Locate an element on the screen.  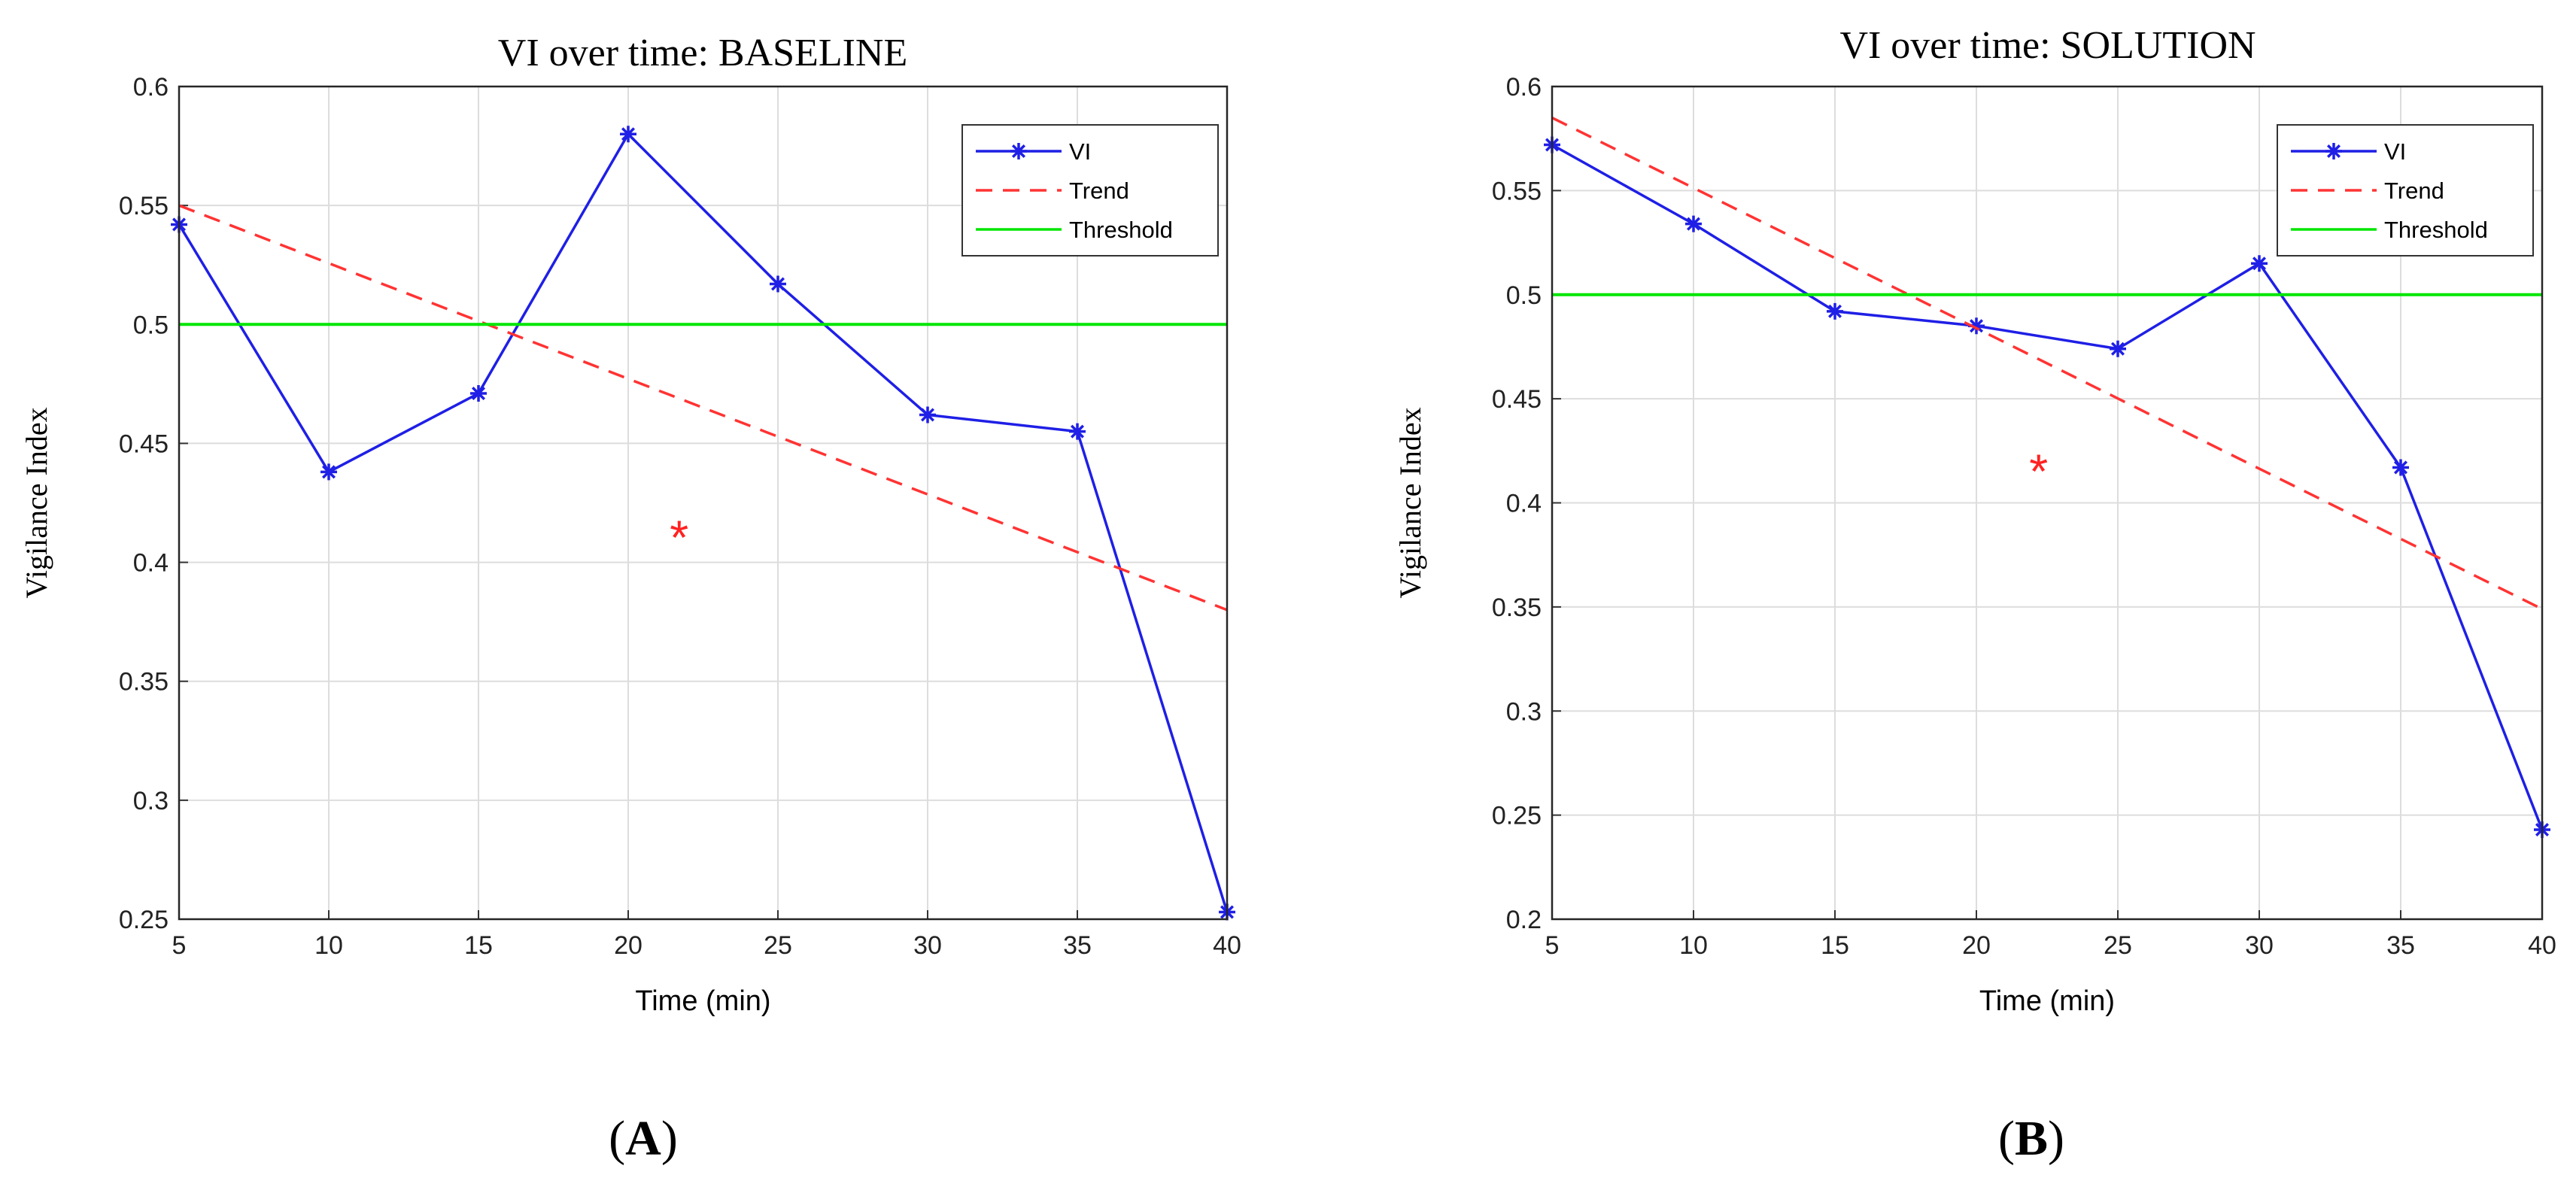
panel-label-letter: B is located at coordinates (2031, 1138).